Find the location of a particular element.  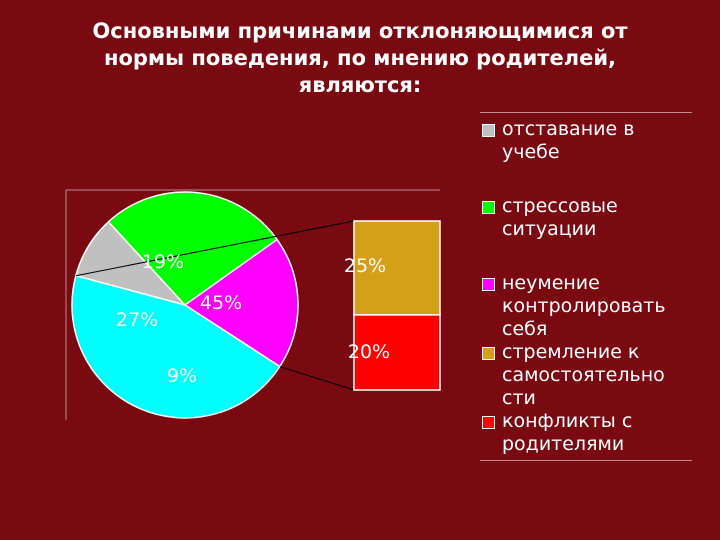

legend-bottom-rule is located at coordinates (586, 460).